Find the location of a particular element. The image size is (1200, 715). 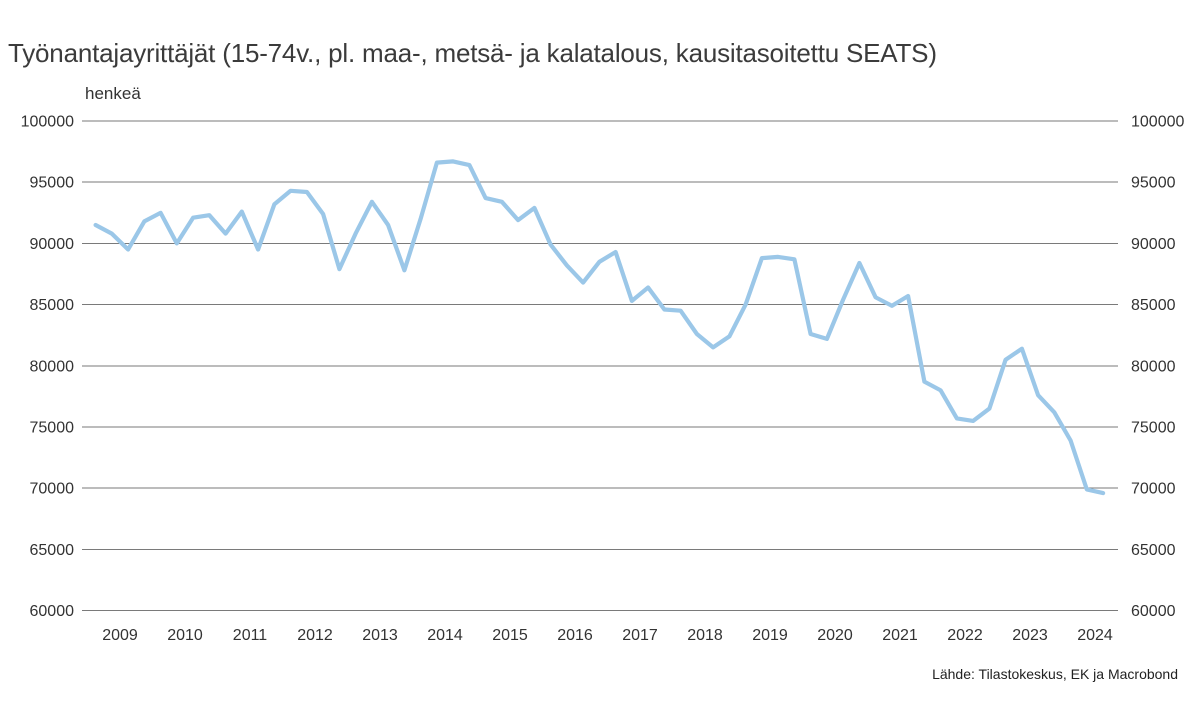

y-tick-label-right: 65000 is located at coordinates (1153, 550).